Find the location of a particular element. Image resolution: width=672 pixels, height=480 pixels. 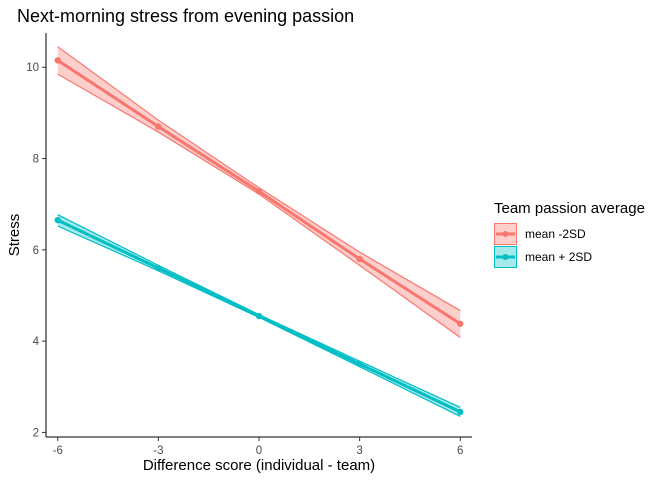

legend-label: mean -2SD is located at coordinates (555, 234).